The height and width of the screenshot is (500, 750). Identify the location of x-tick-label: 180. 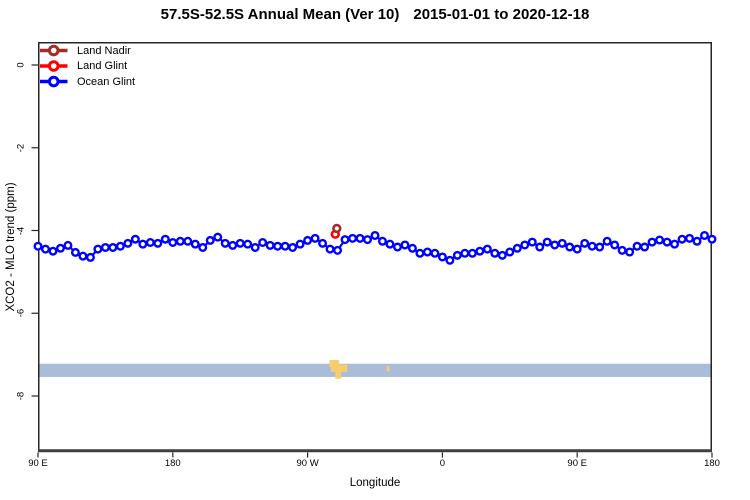
(712, 463).